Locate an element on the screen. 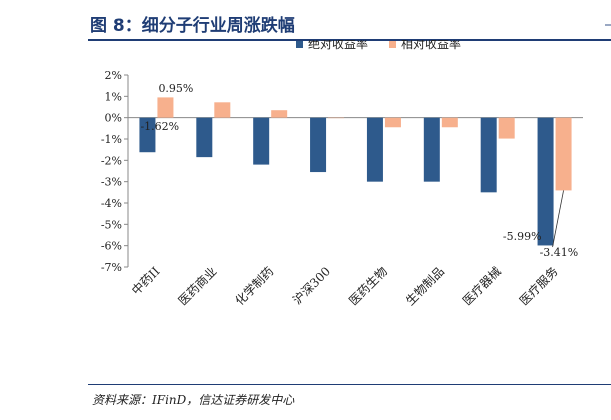 The height and width of the screenshot is (420, 611). title-rule is located at coordinates (349, 40).